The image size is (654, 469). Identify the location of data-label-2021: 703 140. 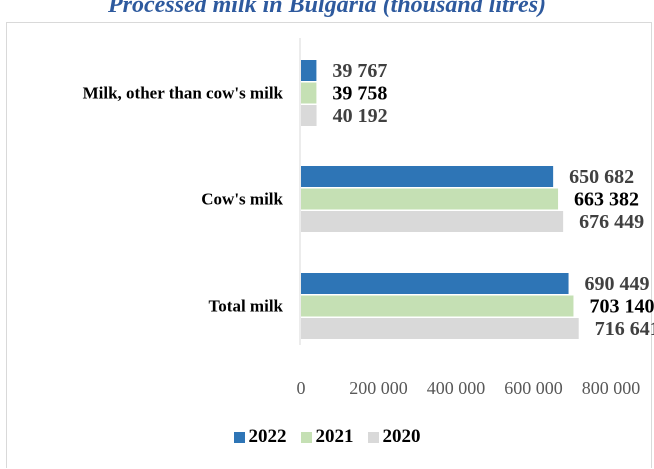
(621, 307).